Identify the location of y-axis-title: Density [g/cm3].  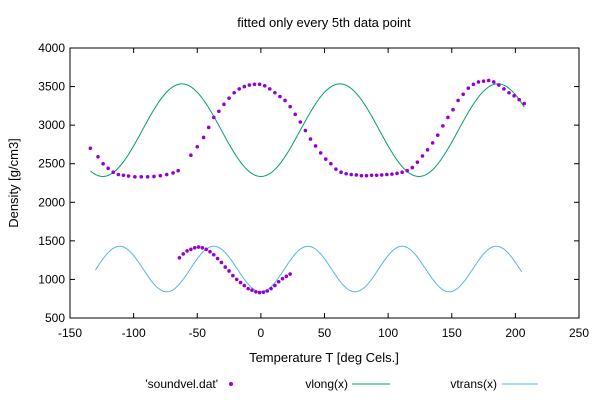
(13, 183).